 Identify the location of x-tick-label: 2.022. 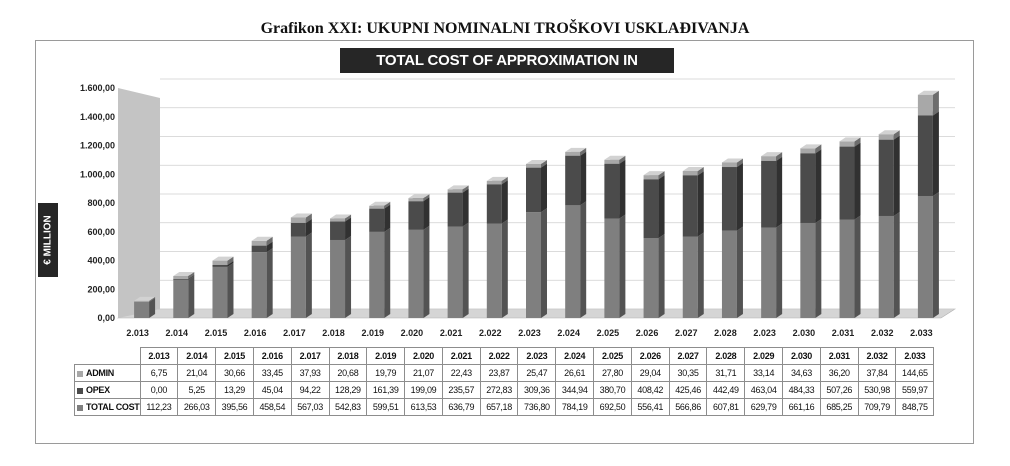
(490, 333).